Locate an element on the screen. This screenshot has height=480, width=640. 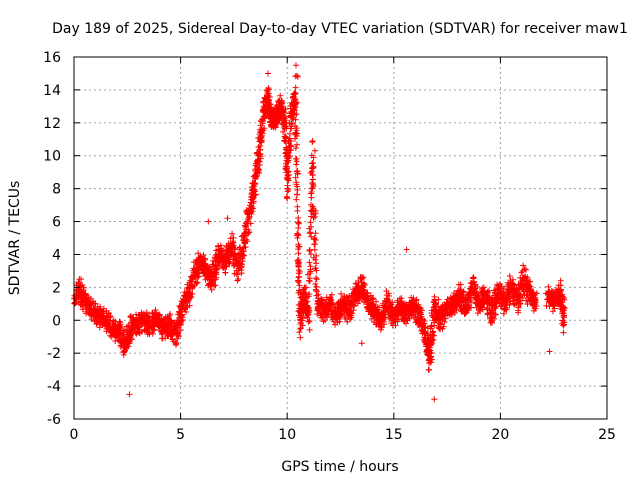
y-tick-label: -6 is located at coordinates (54, 420).